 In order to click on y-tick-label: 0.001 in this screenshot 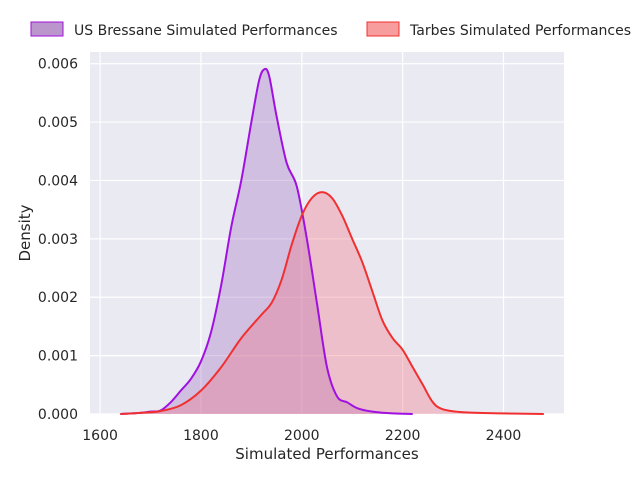, I will do `click(58, 357)`.